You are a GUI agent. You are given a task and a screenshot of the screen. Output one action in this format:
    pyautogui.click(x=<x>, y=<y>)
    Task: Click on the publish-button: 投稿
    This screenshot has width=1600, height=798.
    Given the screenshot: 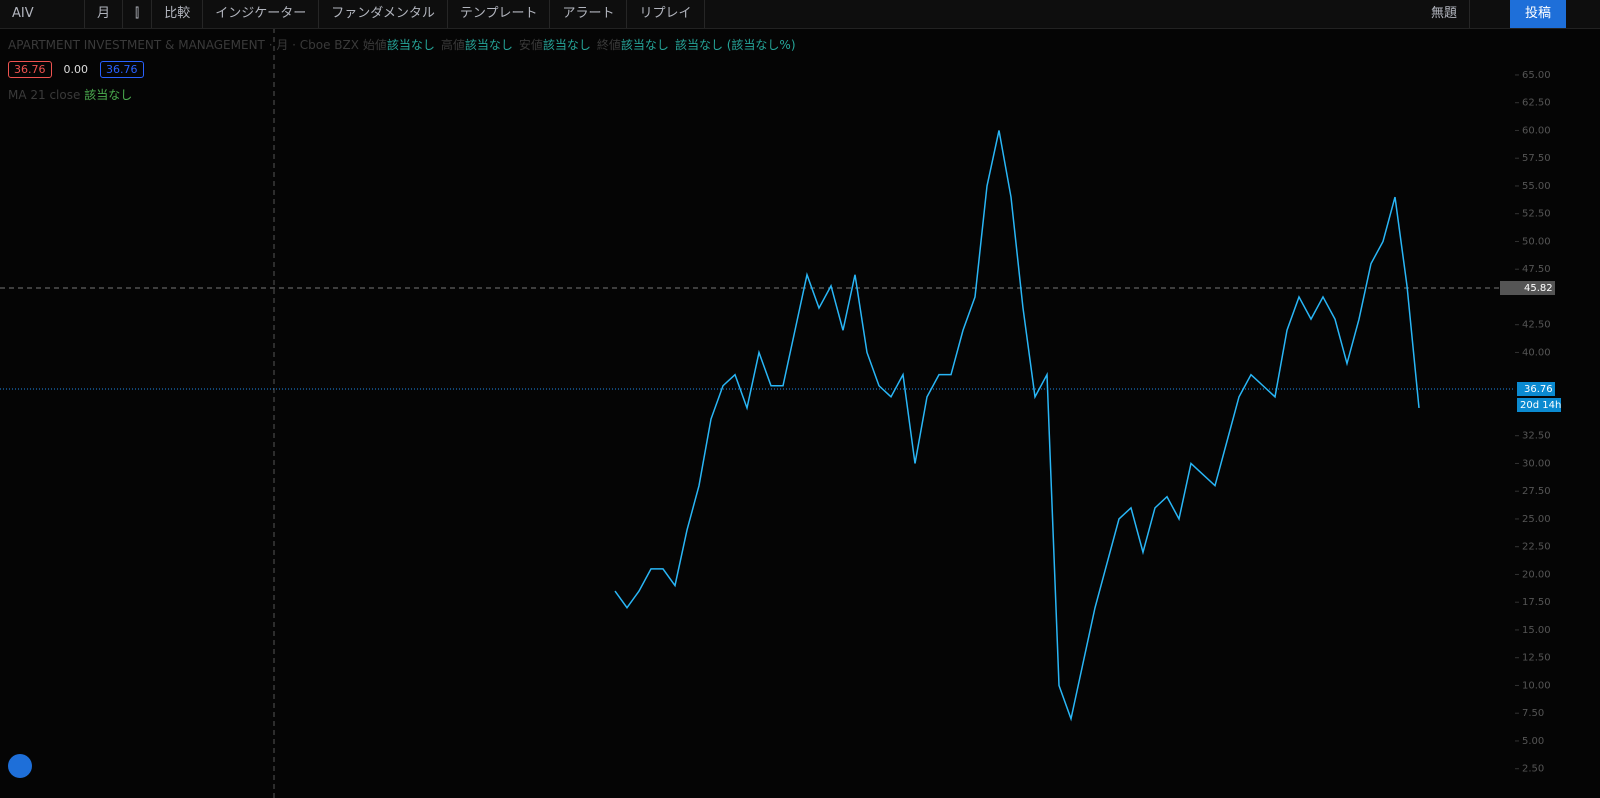 What is the action you would take?
    pyautogui.click(x=1538, y=14)
    